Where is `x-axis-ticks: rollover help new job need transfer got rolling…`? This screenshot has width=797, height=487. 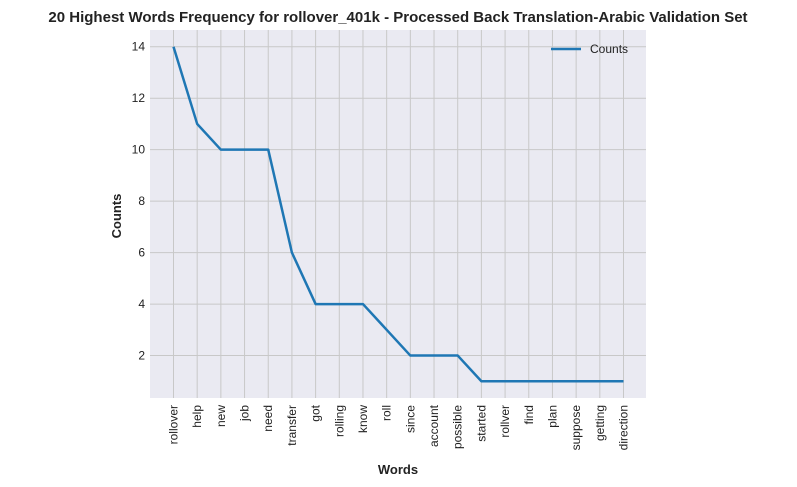
x-axis-ticks: rollover help new job need transfer got rolling… is located at coordinates (399, 427).